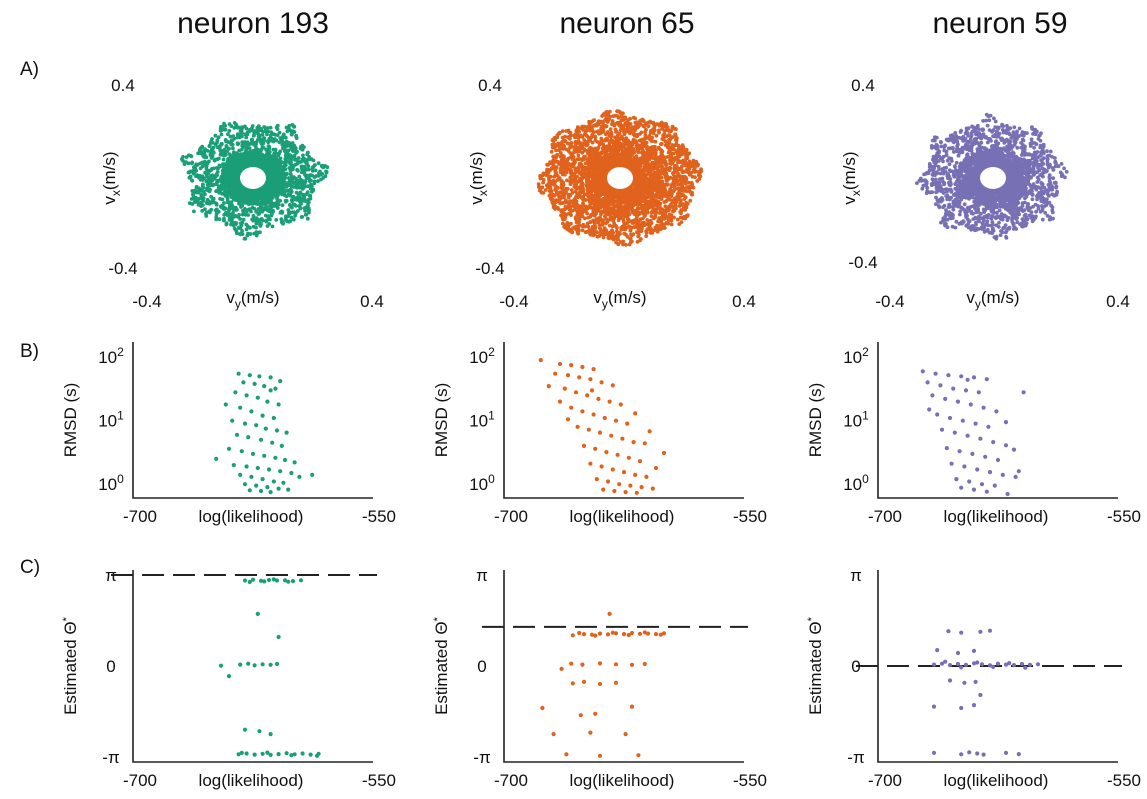 This screenshot has height=799, width=1147. What do you see at coordinates (253, 23) in the screenshot?
I see `panel-title-neuron-193: neuron 193` at bounding box center [253, 23].